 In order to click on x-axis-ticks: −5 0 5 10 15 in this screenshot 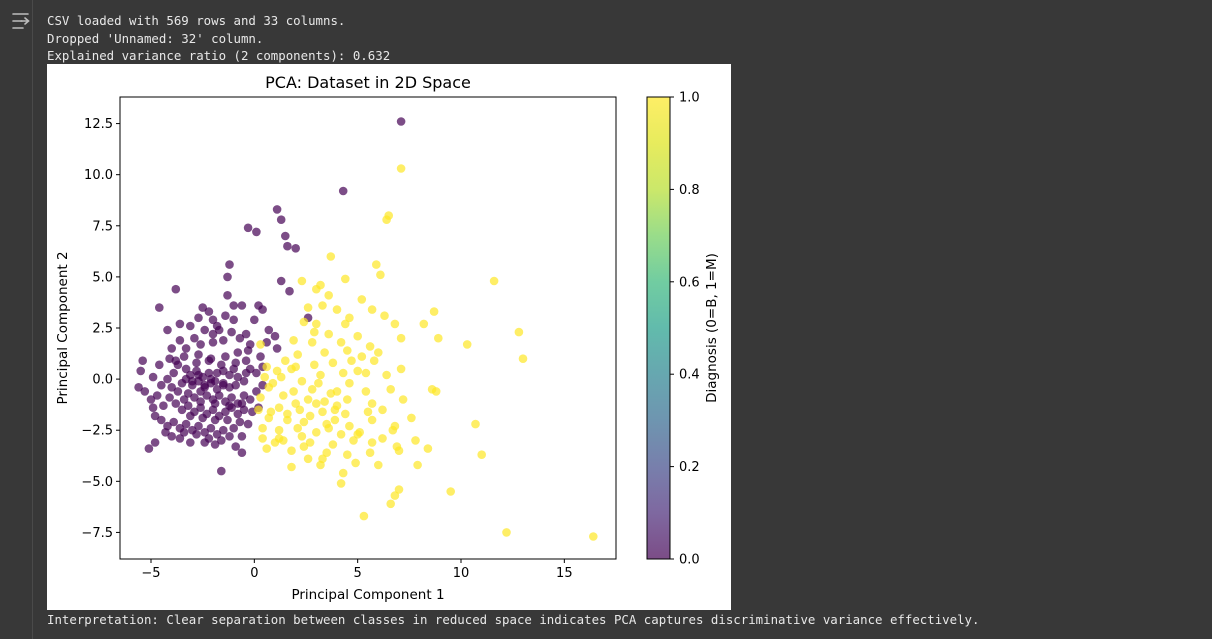, I will do `click(357, 570)`.